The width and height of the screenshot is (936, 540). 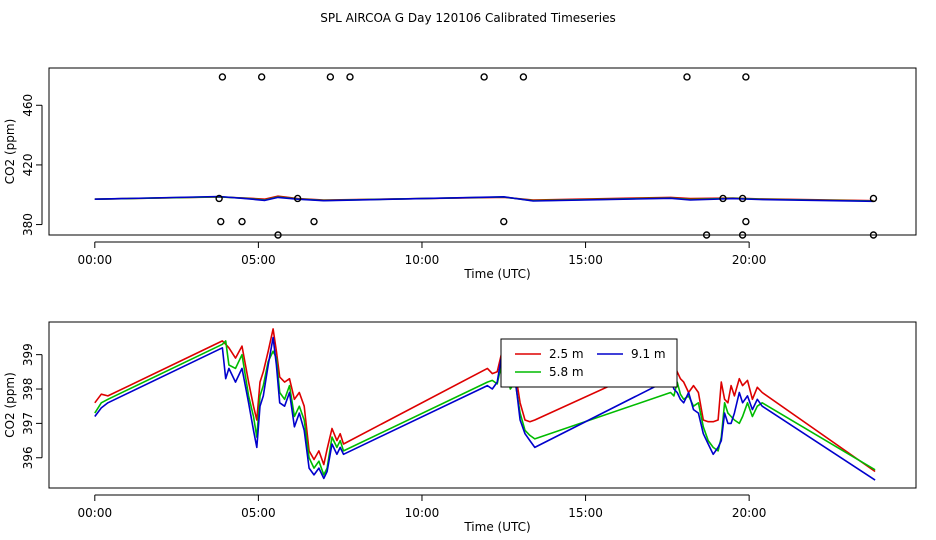 I want to click on top-x-axis-label: Time (UTC), so click(x=496, y=274).